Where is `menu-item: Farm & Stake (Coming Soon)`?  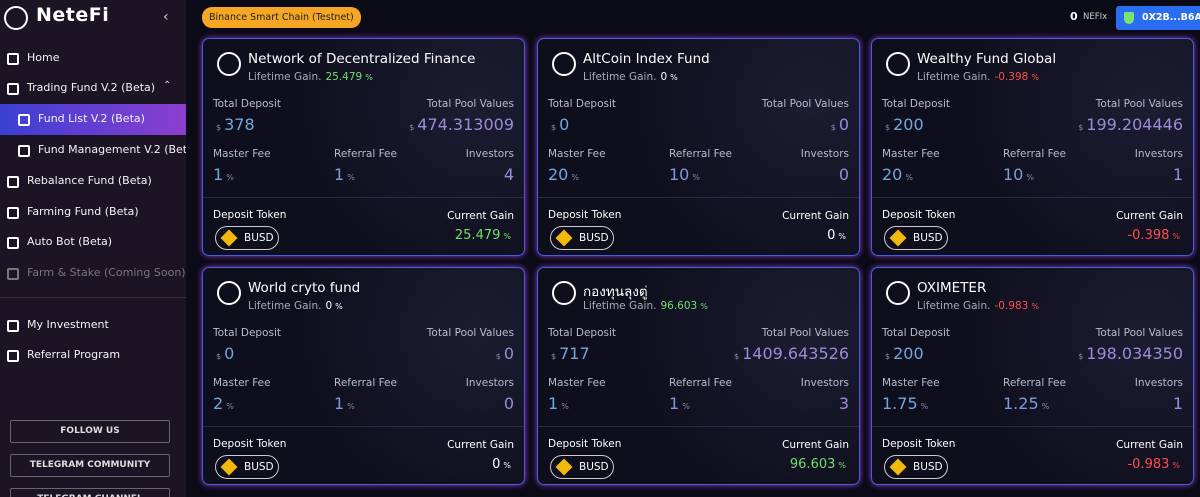 menu-item: Farm & Stake (Coming Soon) is located at coordinates (106, 272).